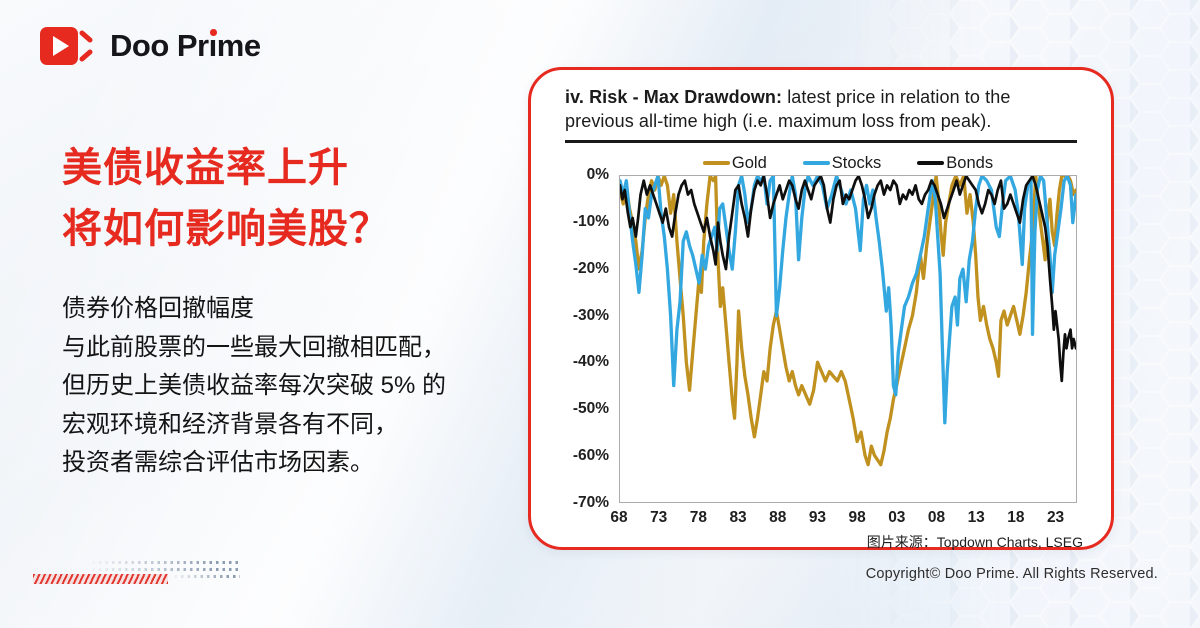 This screenshot has height=628, width=1200. Describe the element at coordinates (674, 97) in the screenshot. I see `chart-title-bold: iv. Risk - Max Drawdown:` at that location.